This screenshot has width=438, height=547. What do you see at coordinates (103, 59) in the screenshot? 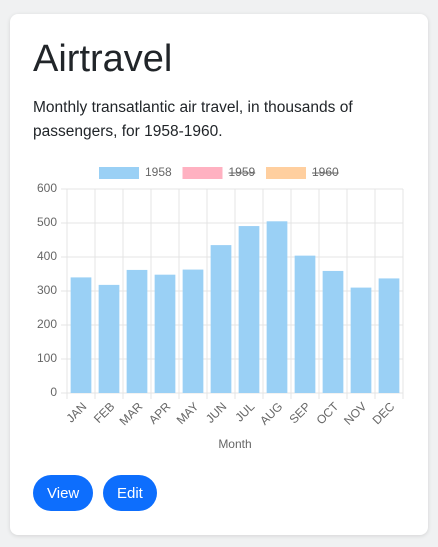
I see `card-title: Airtravel` at bounding box center [103, 59].